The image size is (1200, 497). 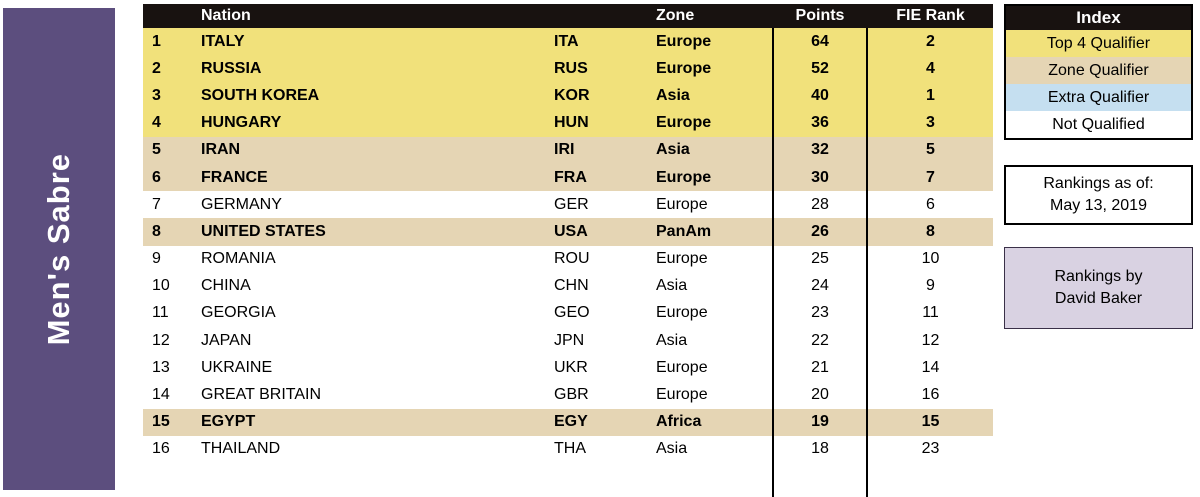 I want to click on table-row: 3 SOUTH KOREA KOR Asia 40 1, so click(x=568, y=96).